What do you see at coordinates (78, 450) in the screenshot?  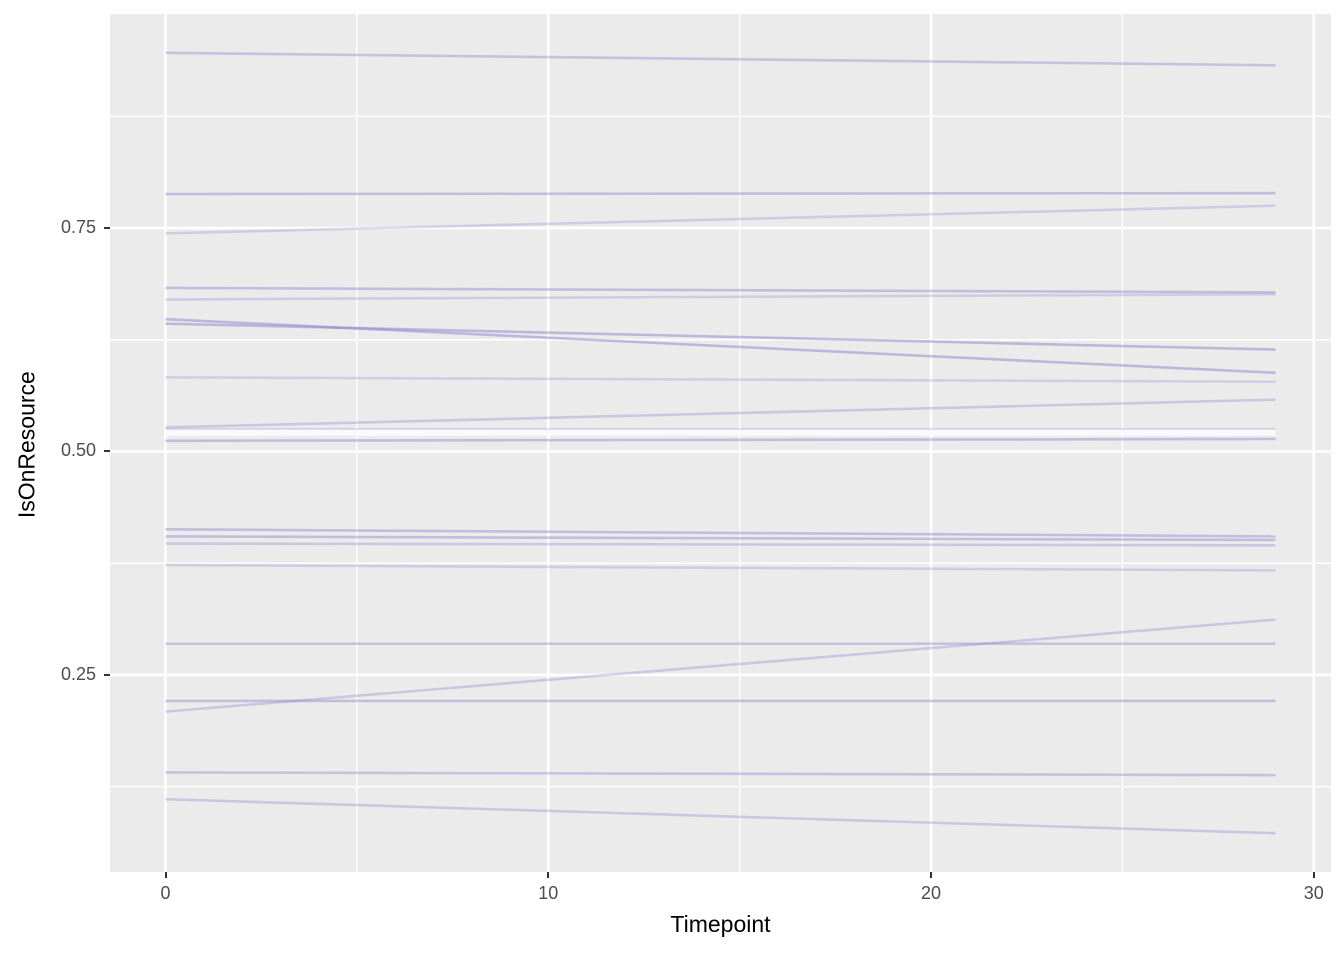 I see `y-tick-label: 0.50` at bounding box center [78, 450].